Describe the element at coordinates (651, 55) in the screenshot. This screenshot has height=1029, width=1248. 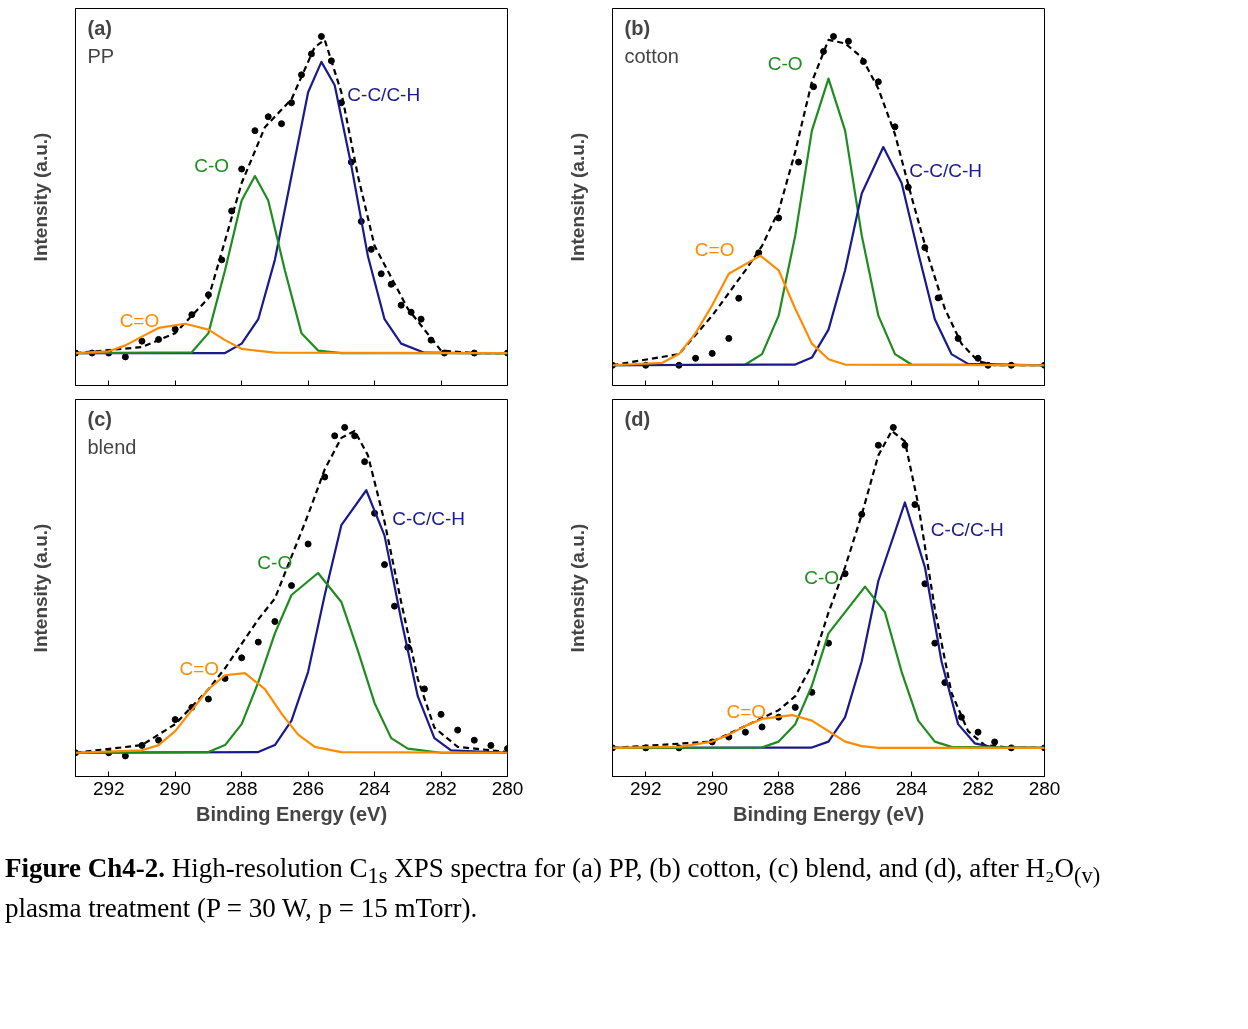
I see `chart-subtitle: cotton` at that location.